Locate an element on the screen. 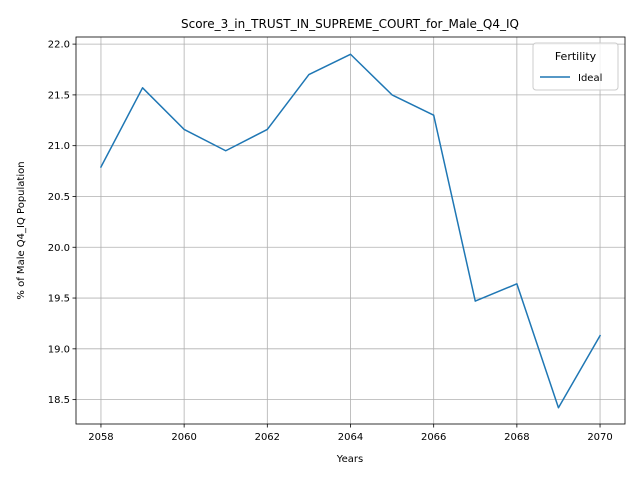  legend-title: Fertility is located at coordinates (576, 56).